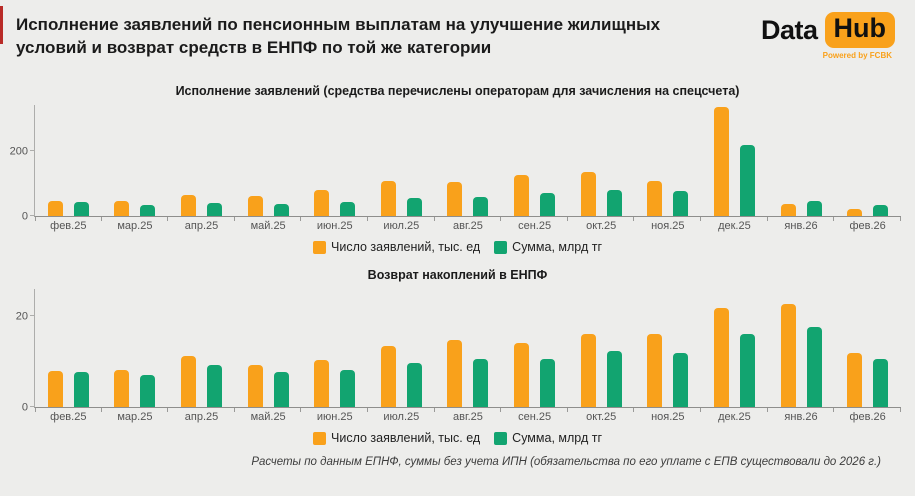 The height and width of the screenshot is (496, 915). I want to click on y-tick-label: 0, so click(24, 216).